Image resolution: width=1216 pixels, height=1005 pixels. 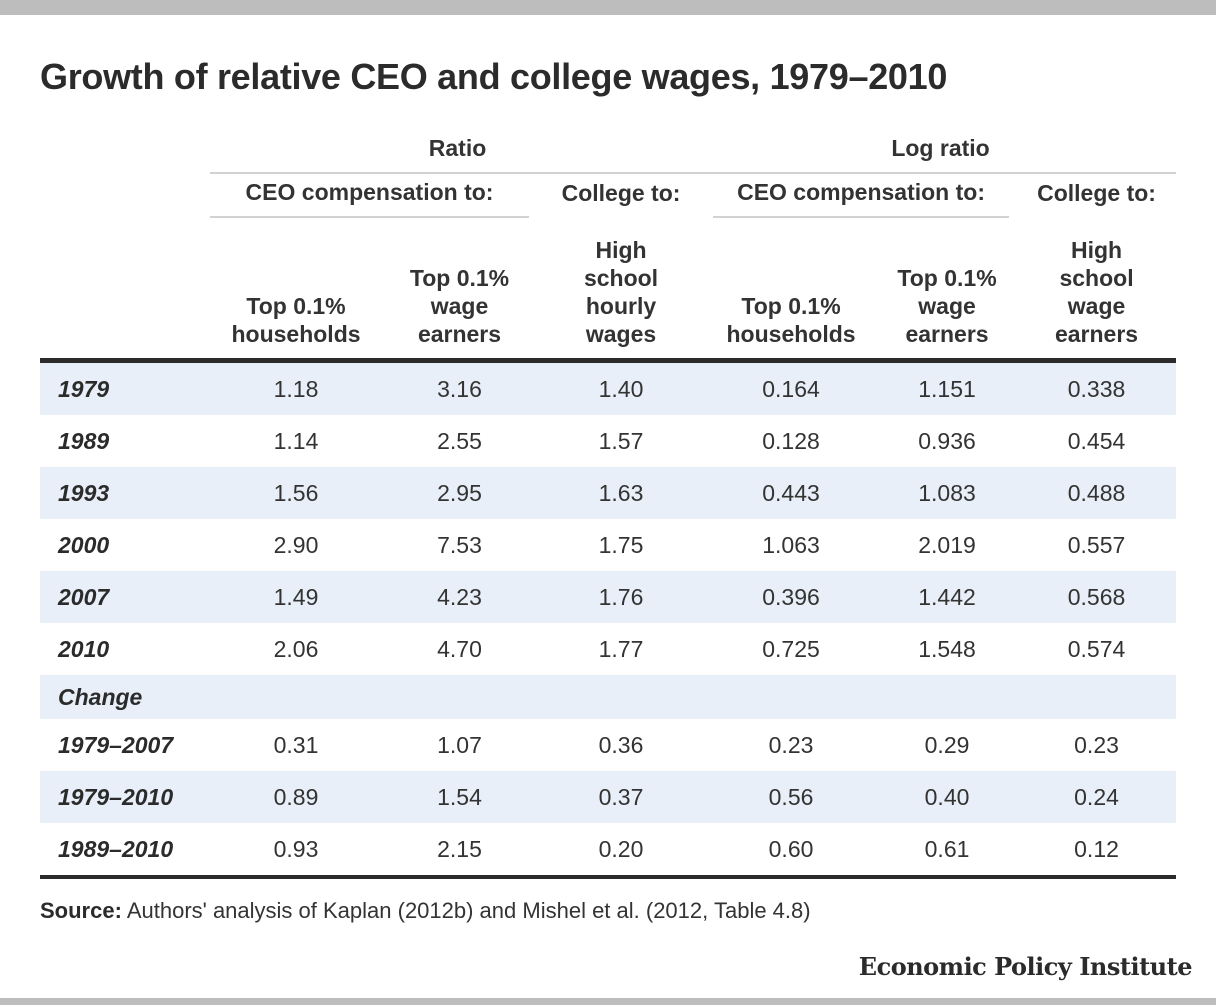 I want to click on table-cell: 1.07, so click(x=459, y=744).